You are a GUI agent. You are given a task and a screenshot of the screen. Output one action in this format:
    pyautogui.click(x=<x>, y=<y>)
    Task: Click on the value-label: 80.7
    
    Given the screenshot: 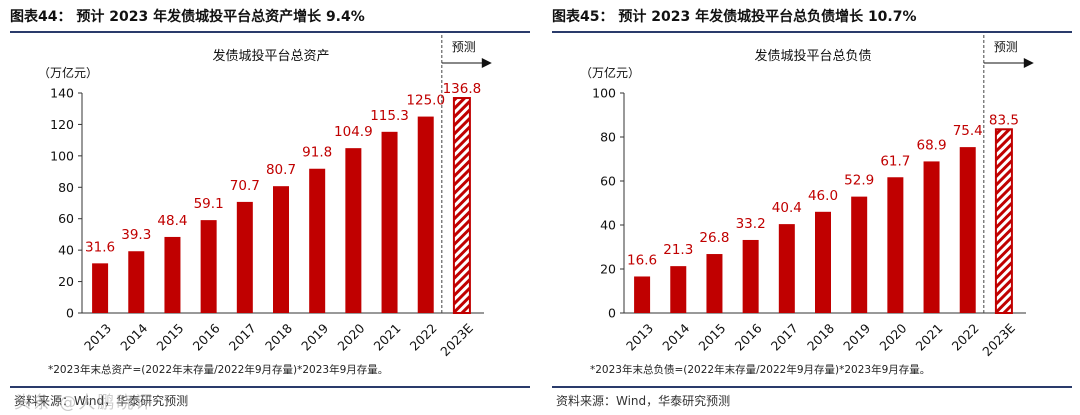 What is the action you would take?
    pyautogui.click(x=281, y=170)
    